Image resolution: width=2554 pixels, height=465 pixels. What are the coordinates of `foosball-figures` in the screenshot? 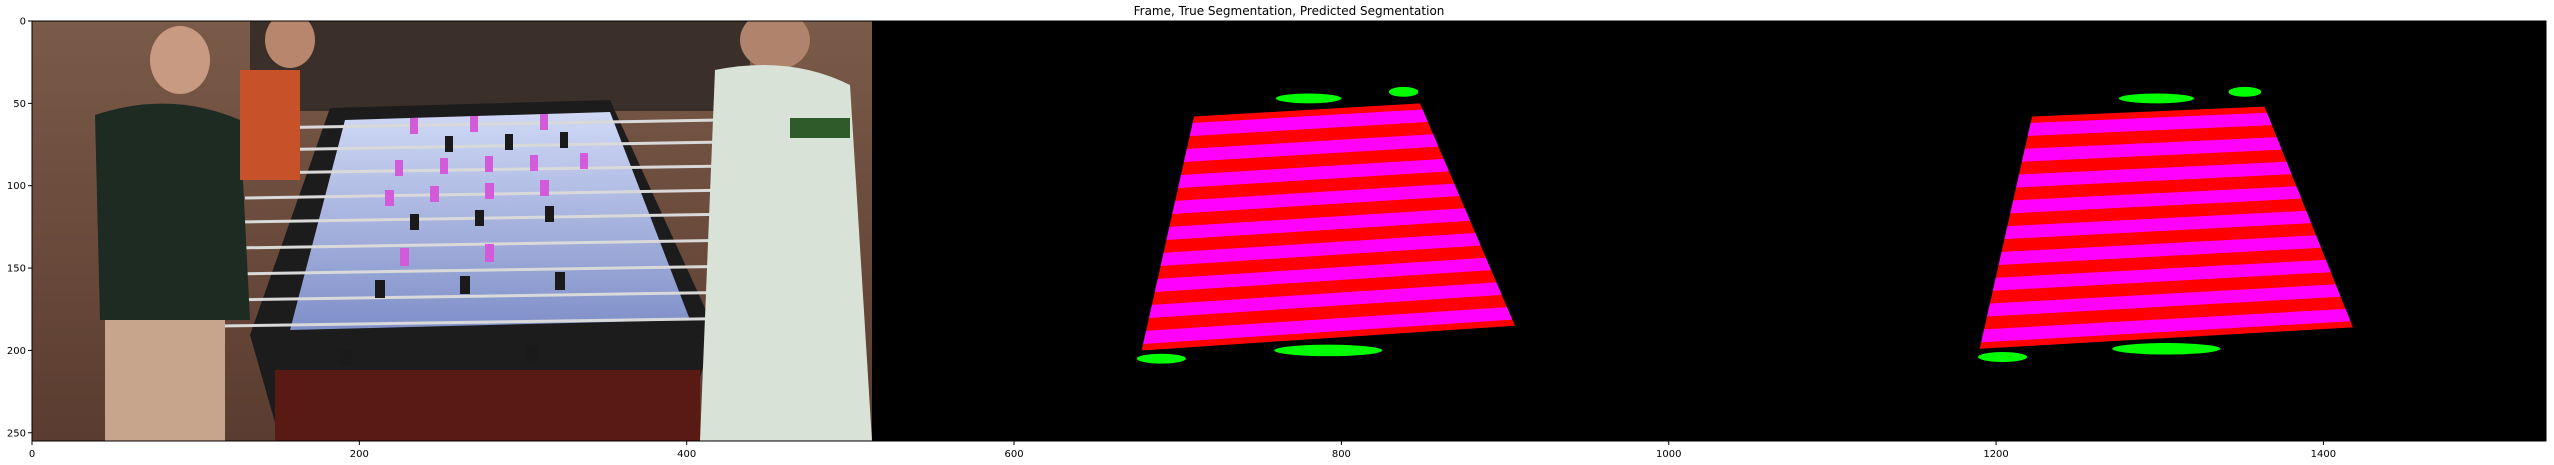 It's located at (486, 190).